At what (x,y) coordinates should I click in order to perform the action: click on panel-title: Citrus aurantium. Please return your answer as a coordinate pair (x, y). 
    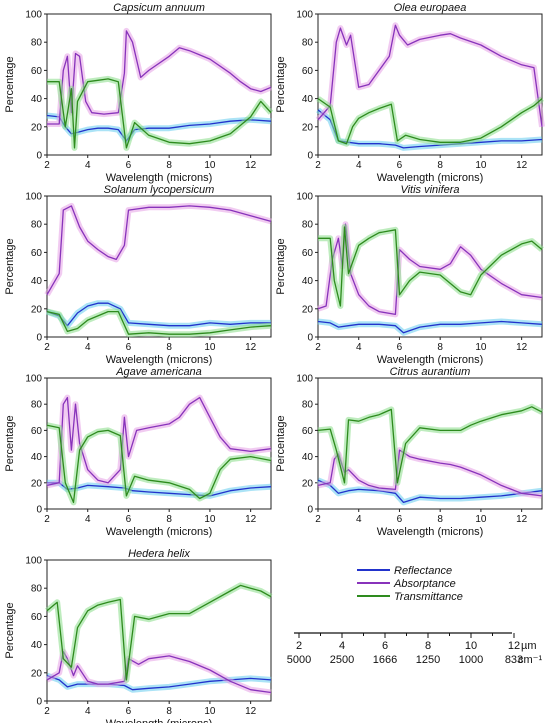
    Looking at the image, I should click on (430, 372).